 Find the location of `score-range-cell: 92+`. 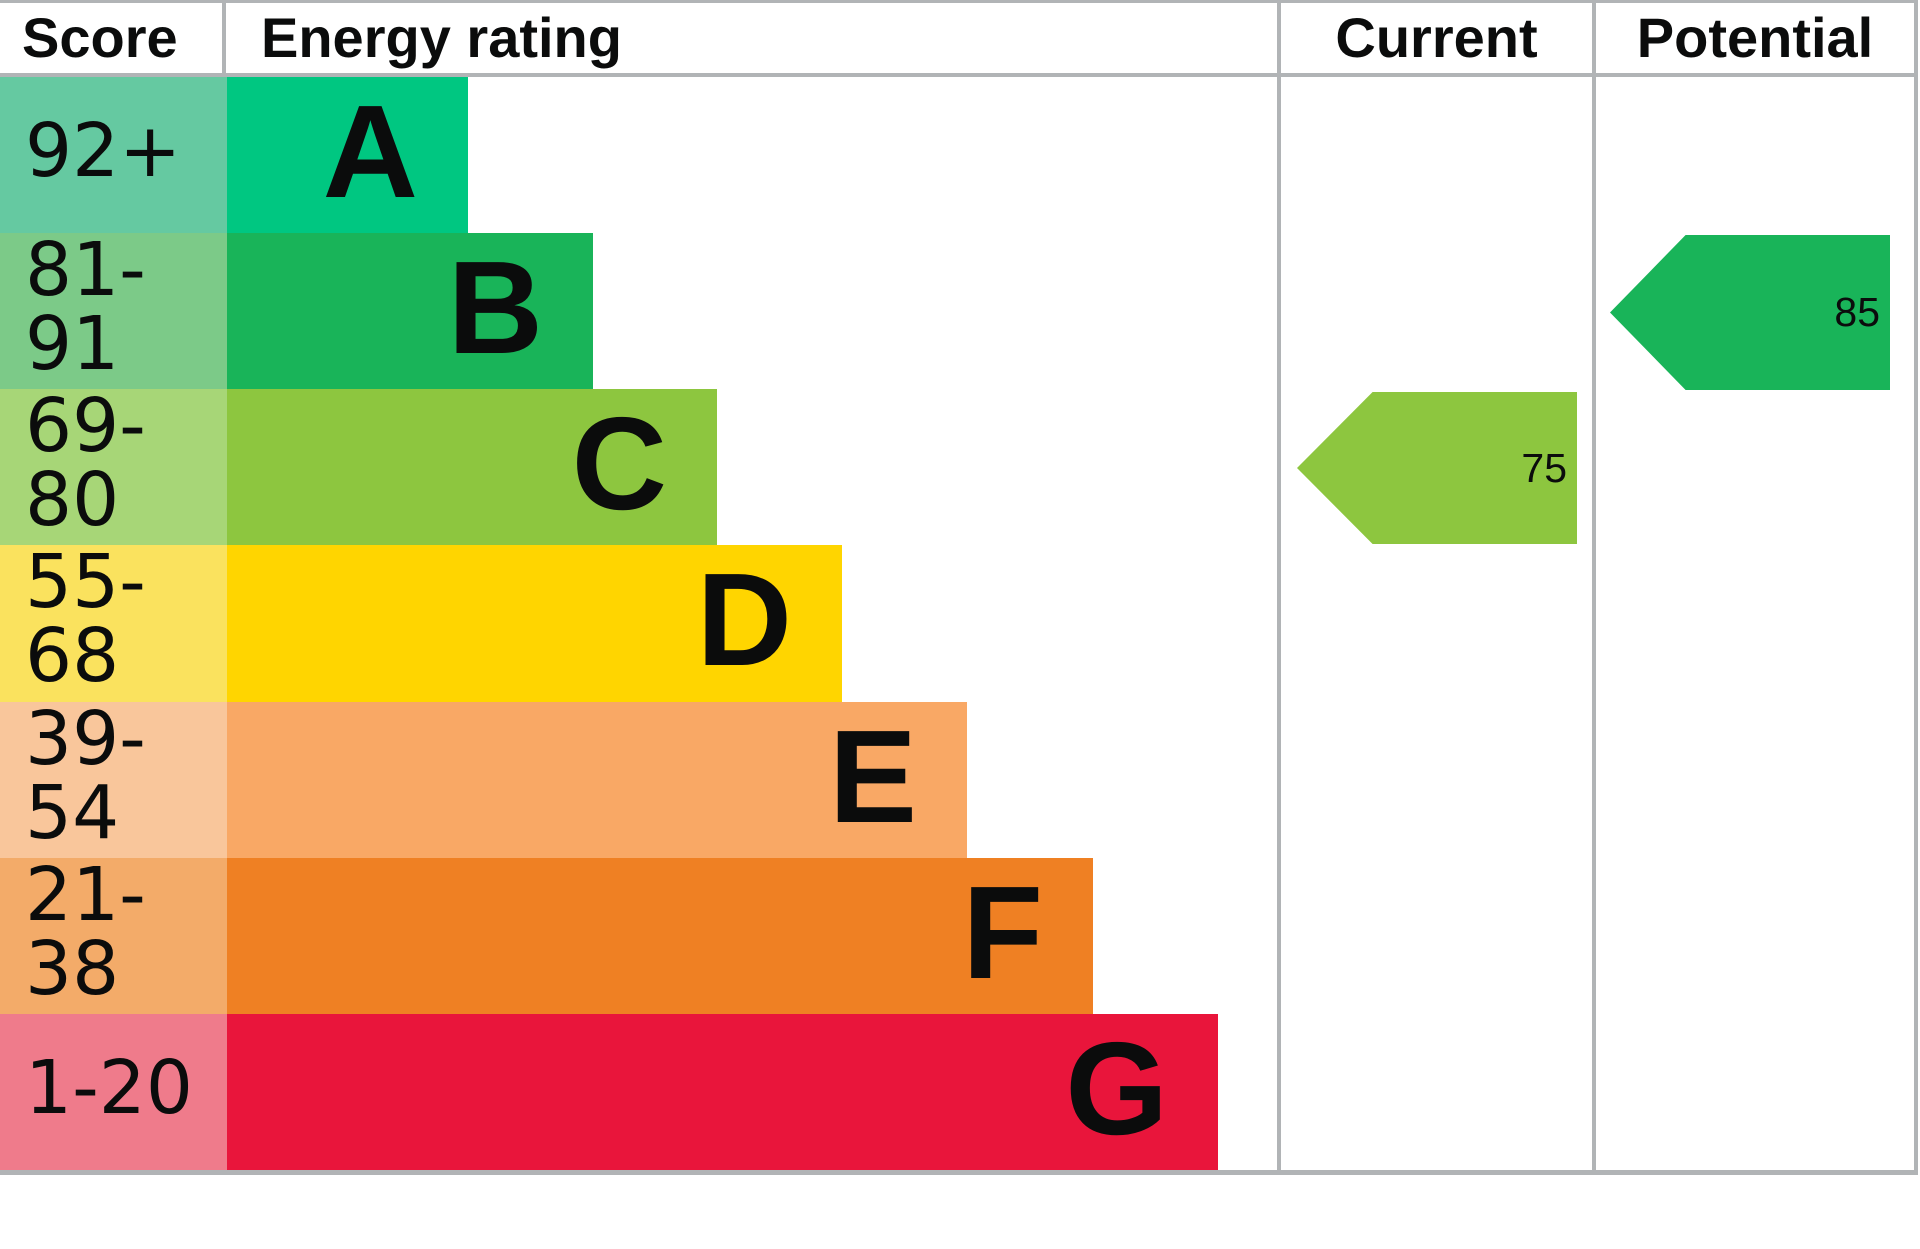

score-range-cell: 92+ is located at coordinates (113, 155).